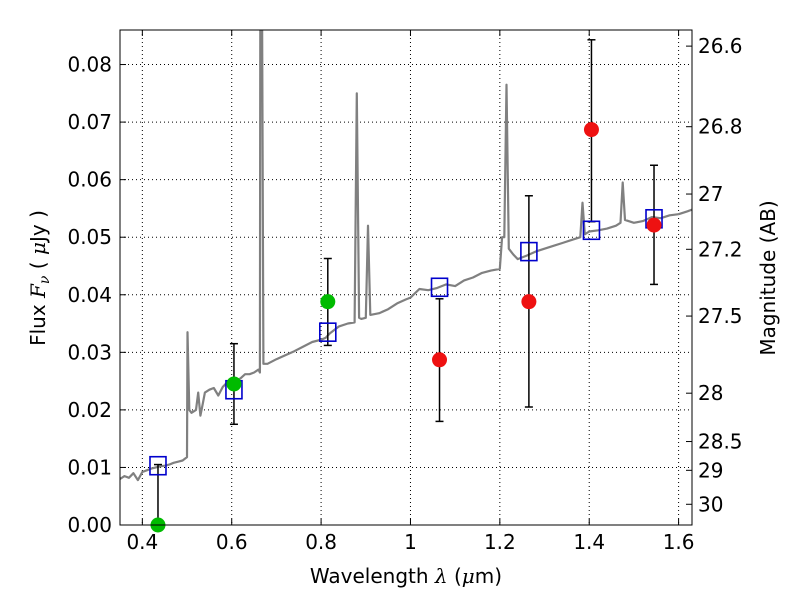 This screenshot has width=800, height=600. What do you see at coordinates (720, 46) in the screenshot?
I see `magnitude-tick-label: 26.6` at bounding box center [720, 46].